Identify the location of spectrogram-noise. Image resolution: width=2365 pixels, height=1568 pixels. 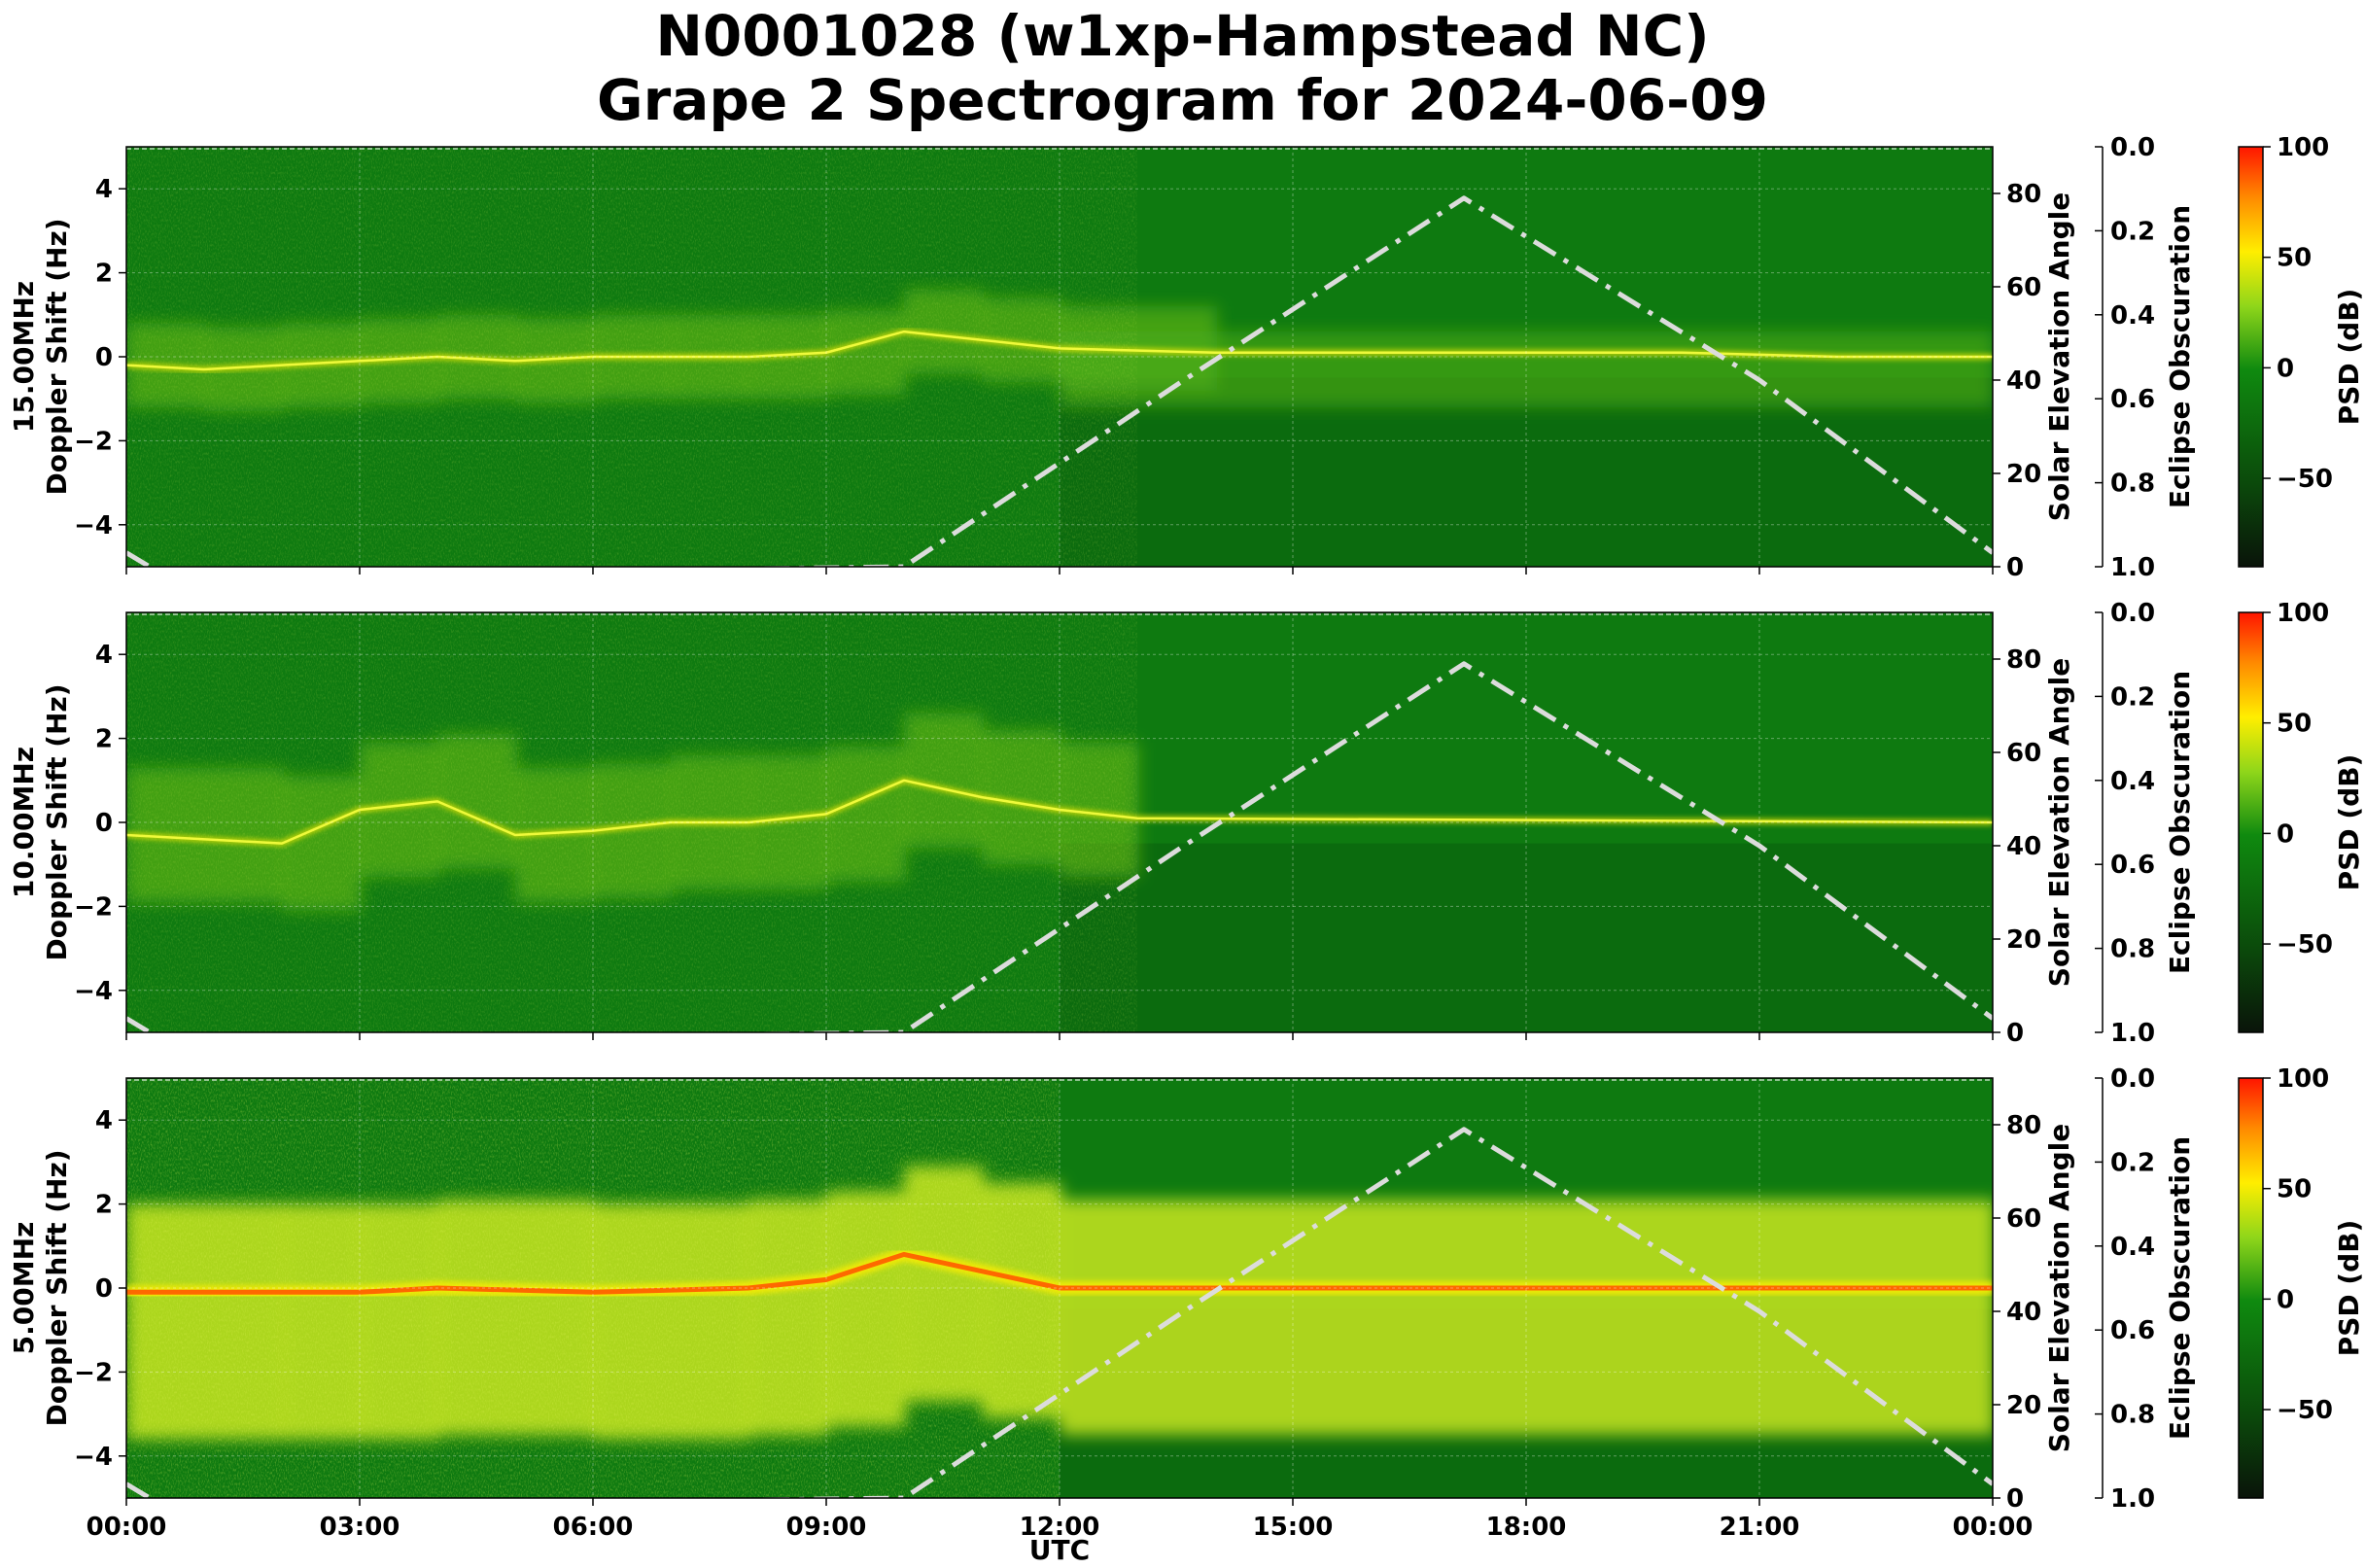
(631, 822).